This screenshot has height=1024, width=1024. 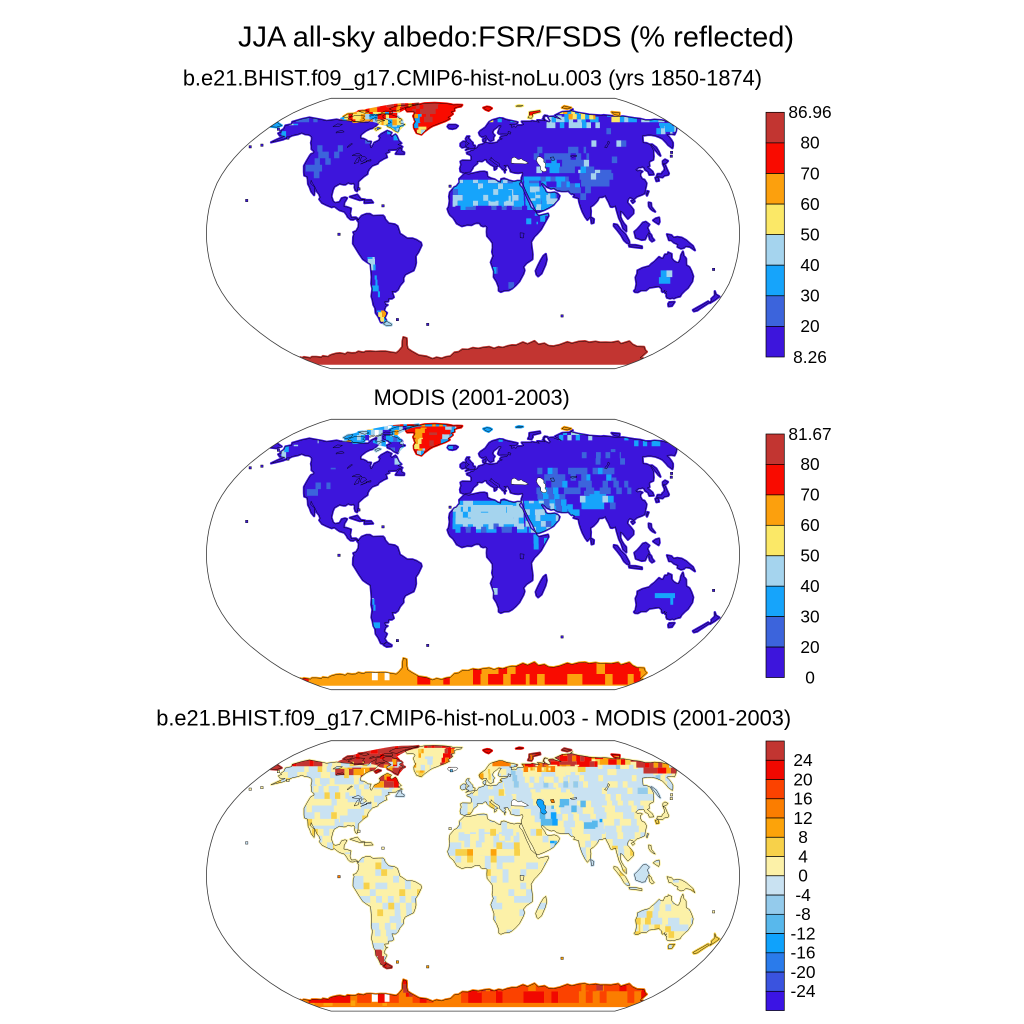 What do you see at coordinates (803, 933) in the screenshot?
I see `svg-text: -12` at bounding box center [803, 933].